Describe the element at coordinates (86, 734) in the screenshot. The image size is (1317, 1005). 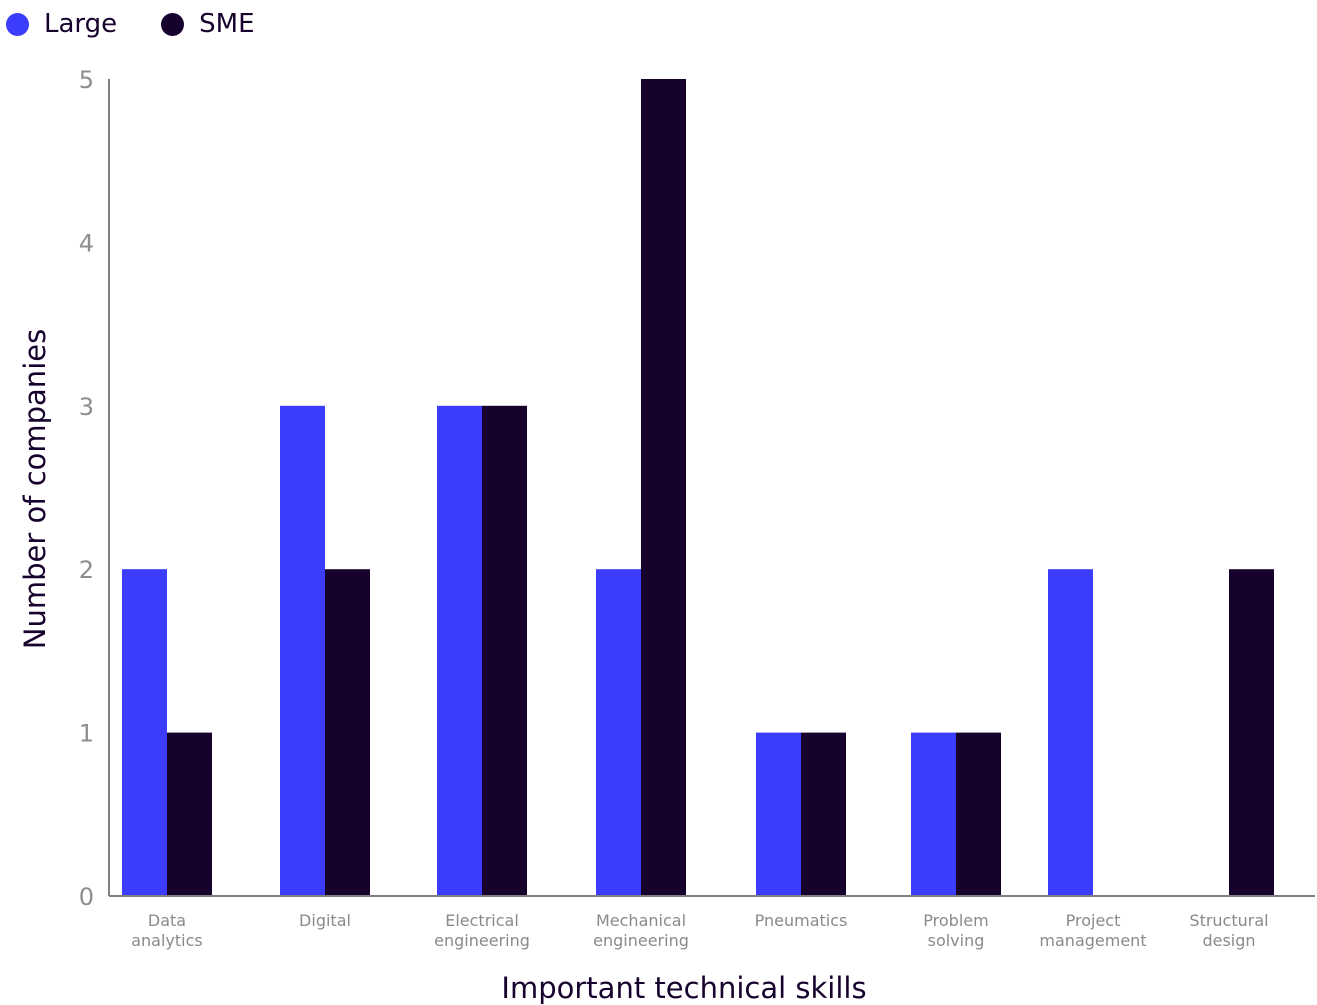
I see `y-tick-label-1: 1` at that location.